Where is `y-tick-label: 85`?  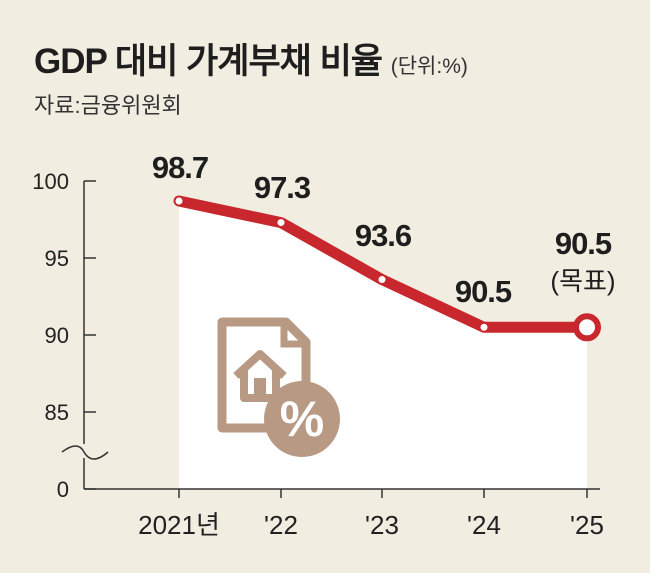
y-tick-label: 85 is located at coordinates (57, 412).